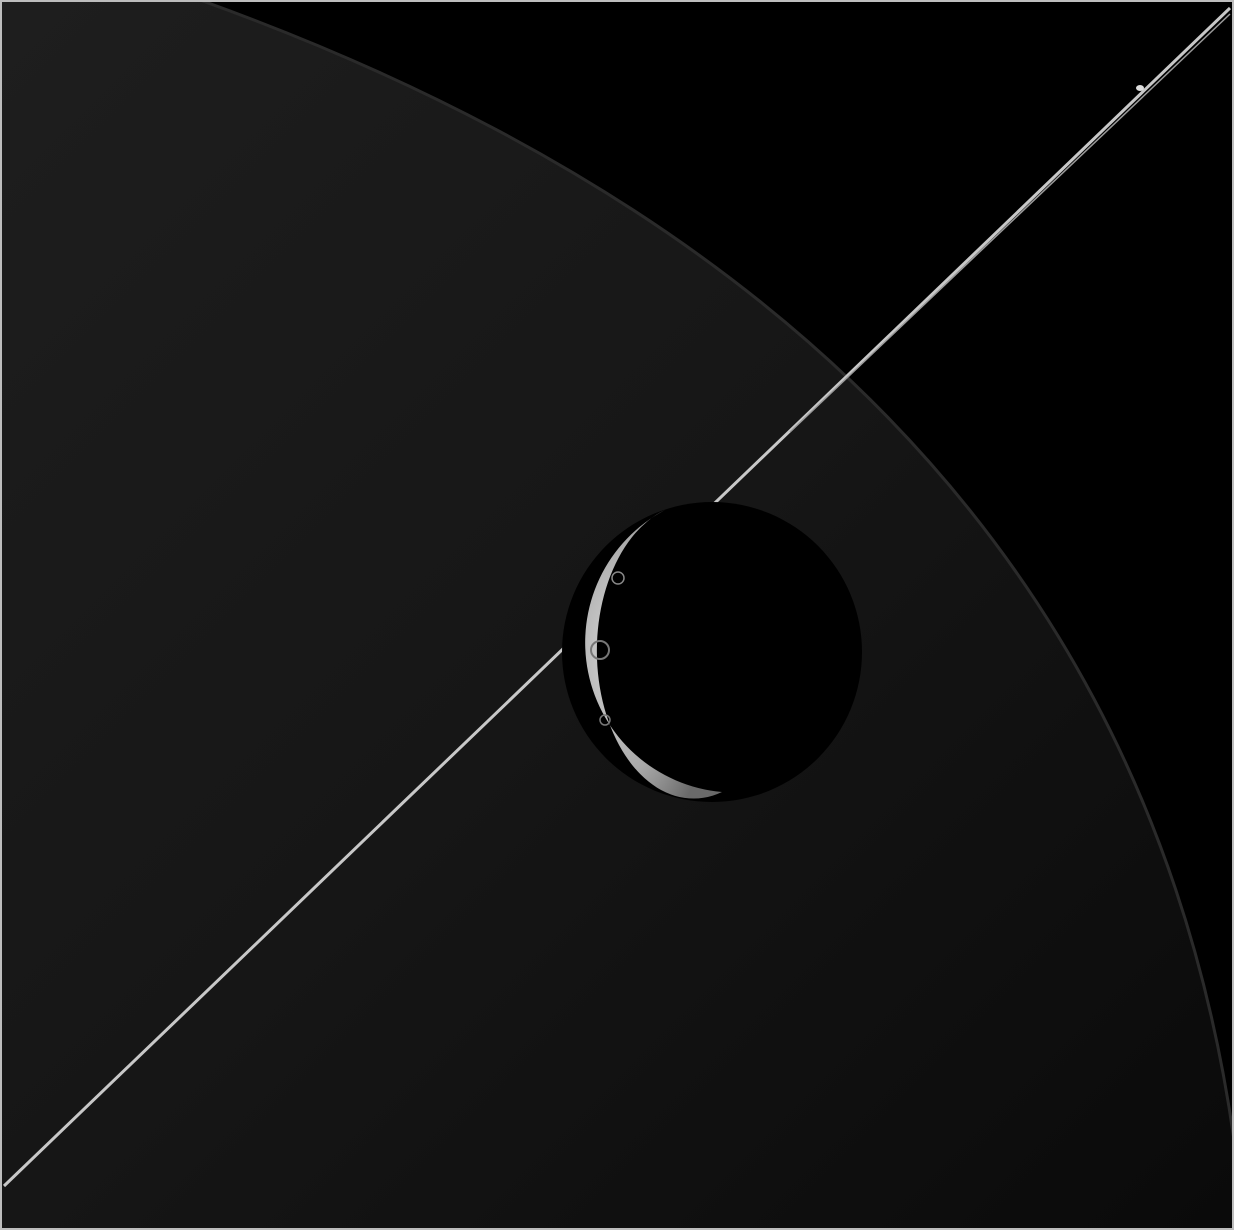 This screenshot has width=1234, height=1230. Describe the element at coordinates (1140, 88) in the screenshot. I see `small-moon` at that location.